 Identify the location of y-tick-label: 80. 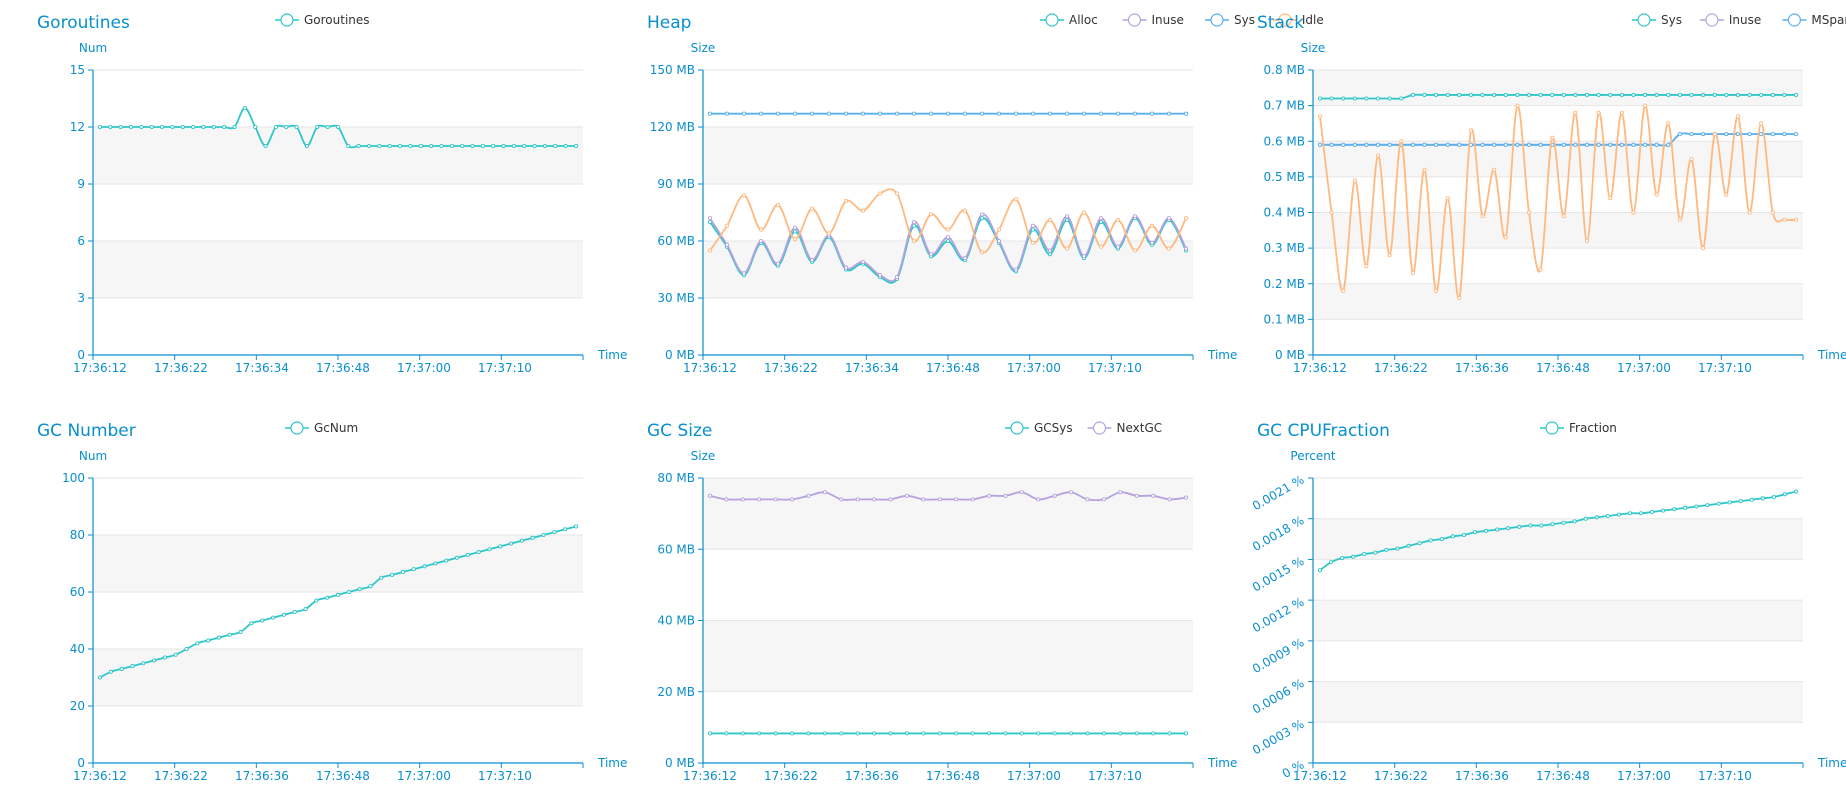
(77, 535).